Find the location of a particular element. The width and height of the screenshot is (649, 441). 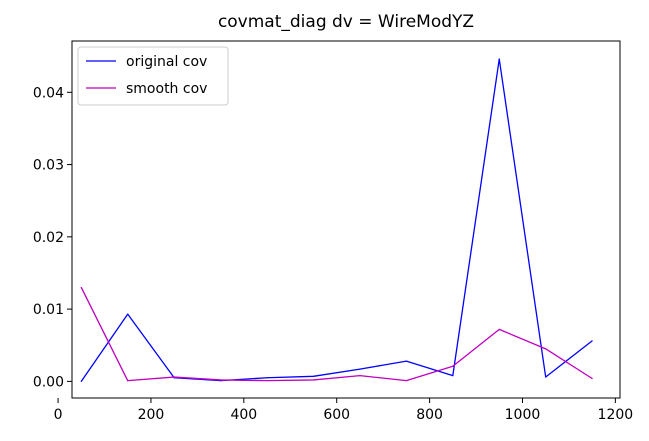

legend: original cov smooth cov is located at coordinates (153, 76).